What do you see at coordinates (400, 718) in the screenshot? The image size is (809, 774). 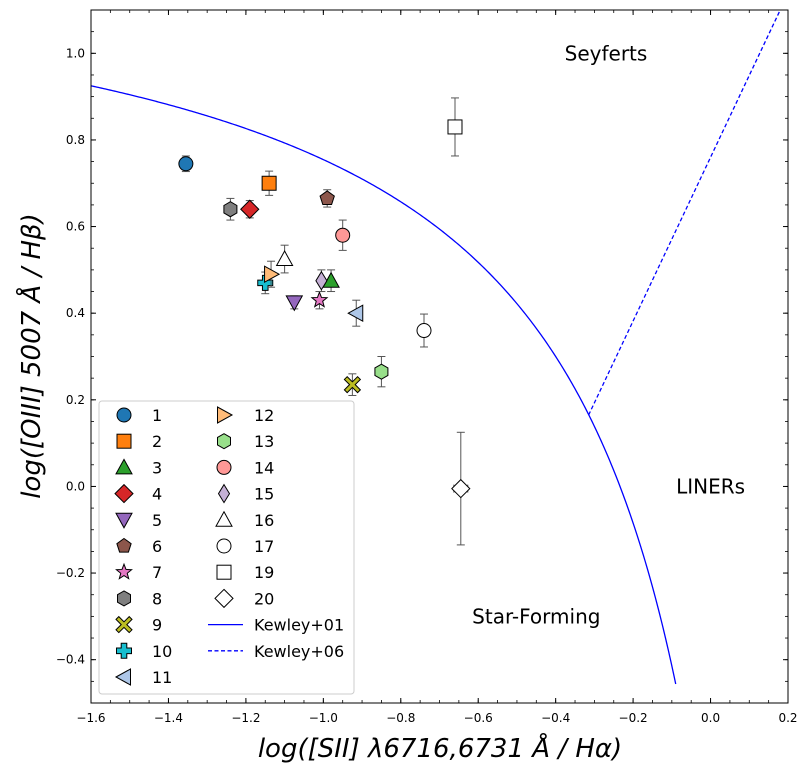 I see `x-tick-label: −0.8` at bounding box center [400, 718].